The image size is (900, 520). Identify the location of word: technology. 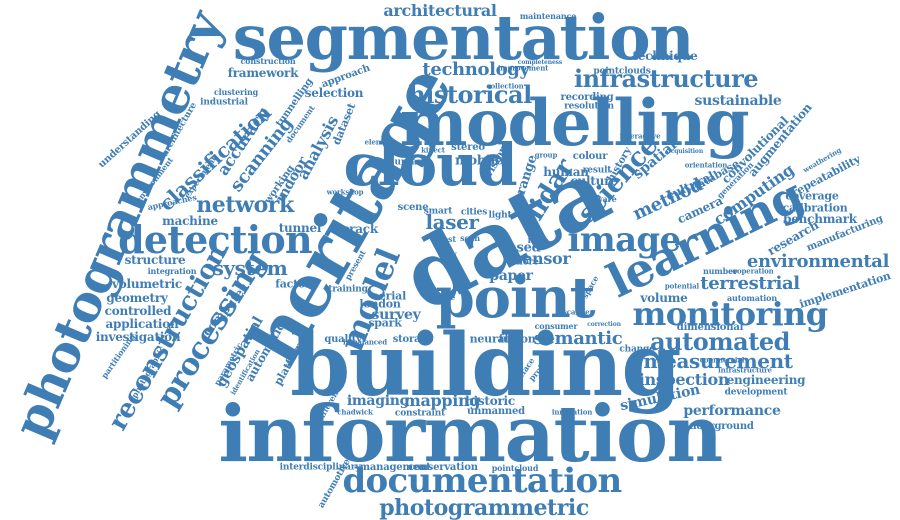
(476, 69).